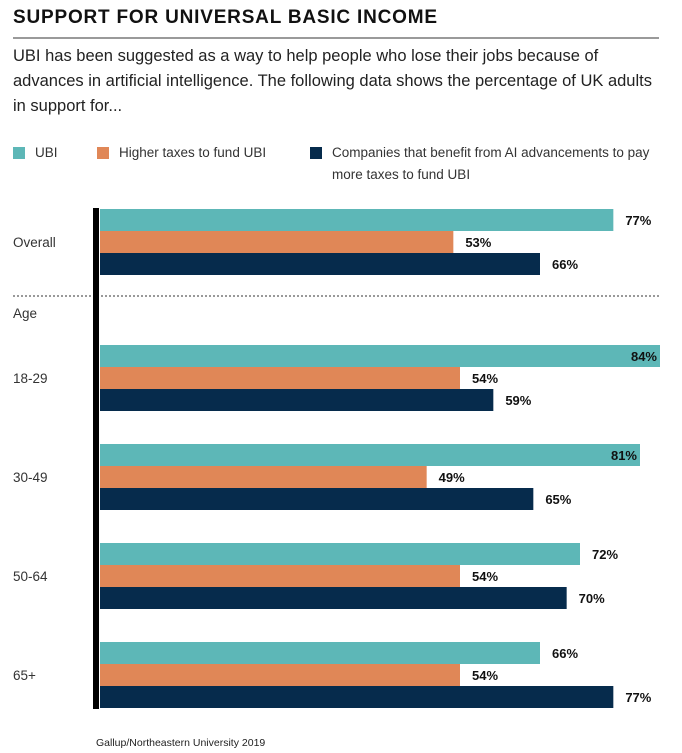 This screenshot has width=682, height=753. I want to click on legend-swatch-higher-taxes, so click(103, 153).